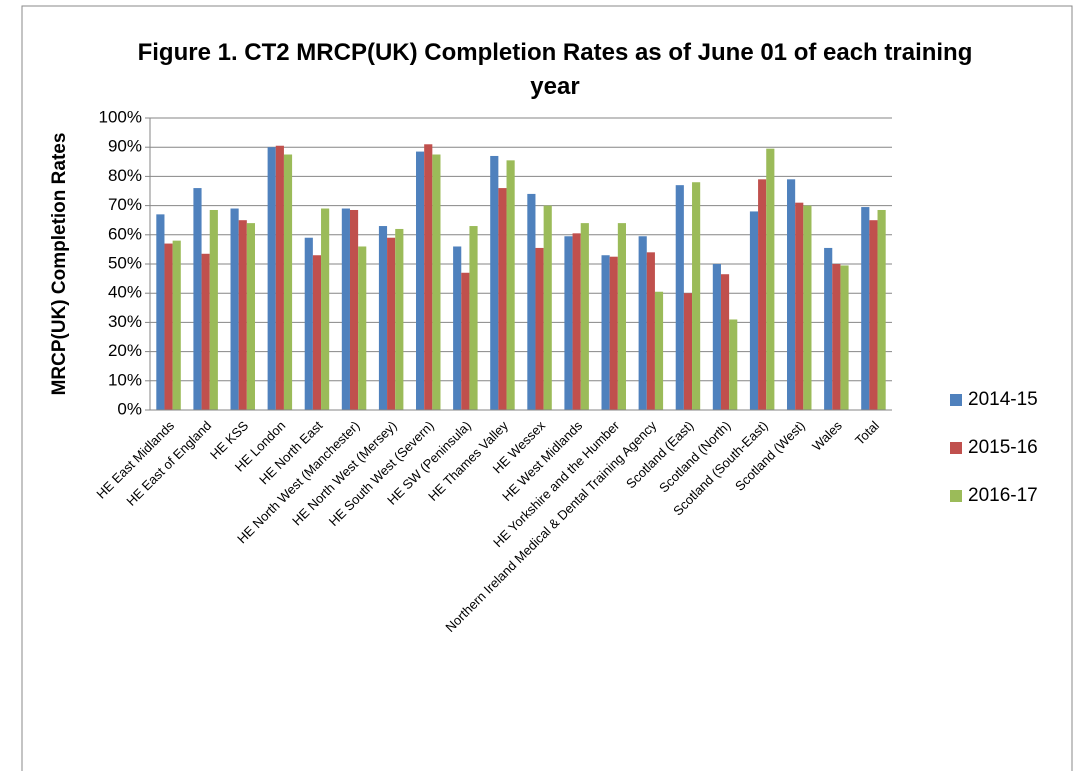 Image resolution: width=1082 pixels, height=771 pixels. What do you see at coordinates (125, 321) in the screenshot?
I see `y-tick-label: 30%` at bounding box center [125, 321].